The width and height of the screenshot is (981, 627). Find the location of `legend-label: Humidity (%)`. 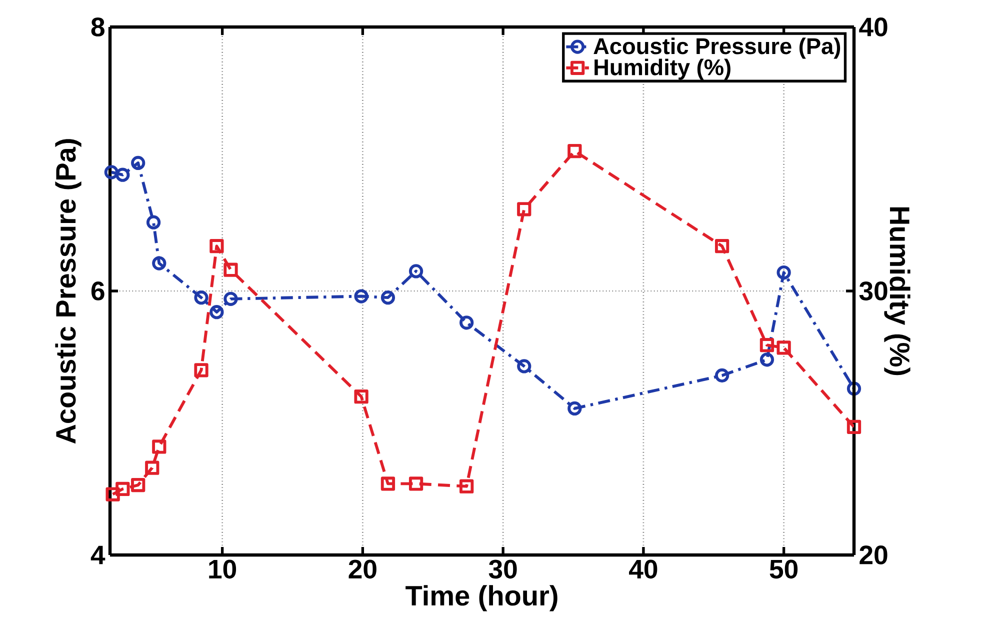

legend-label: Humidity (%) is located at coordinates (662, 69).